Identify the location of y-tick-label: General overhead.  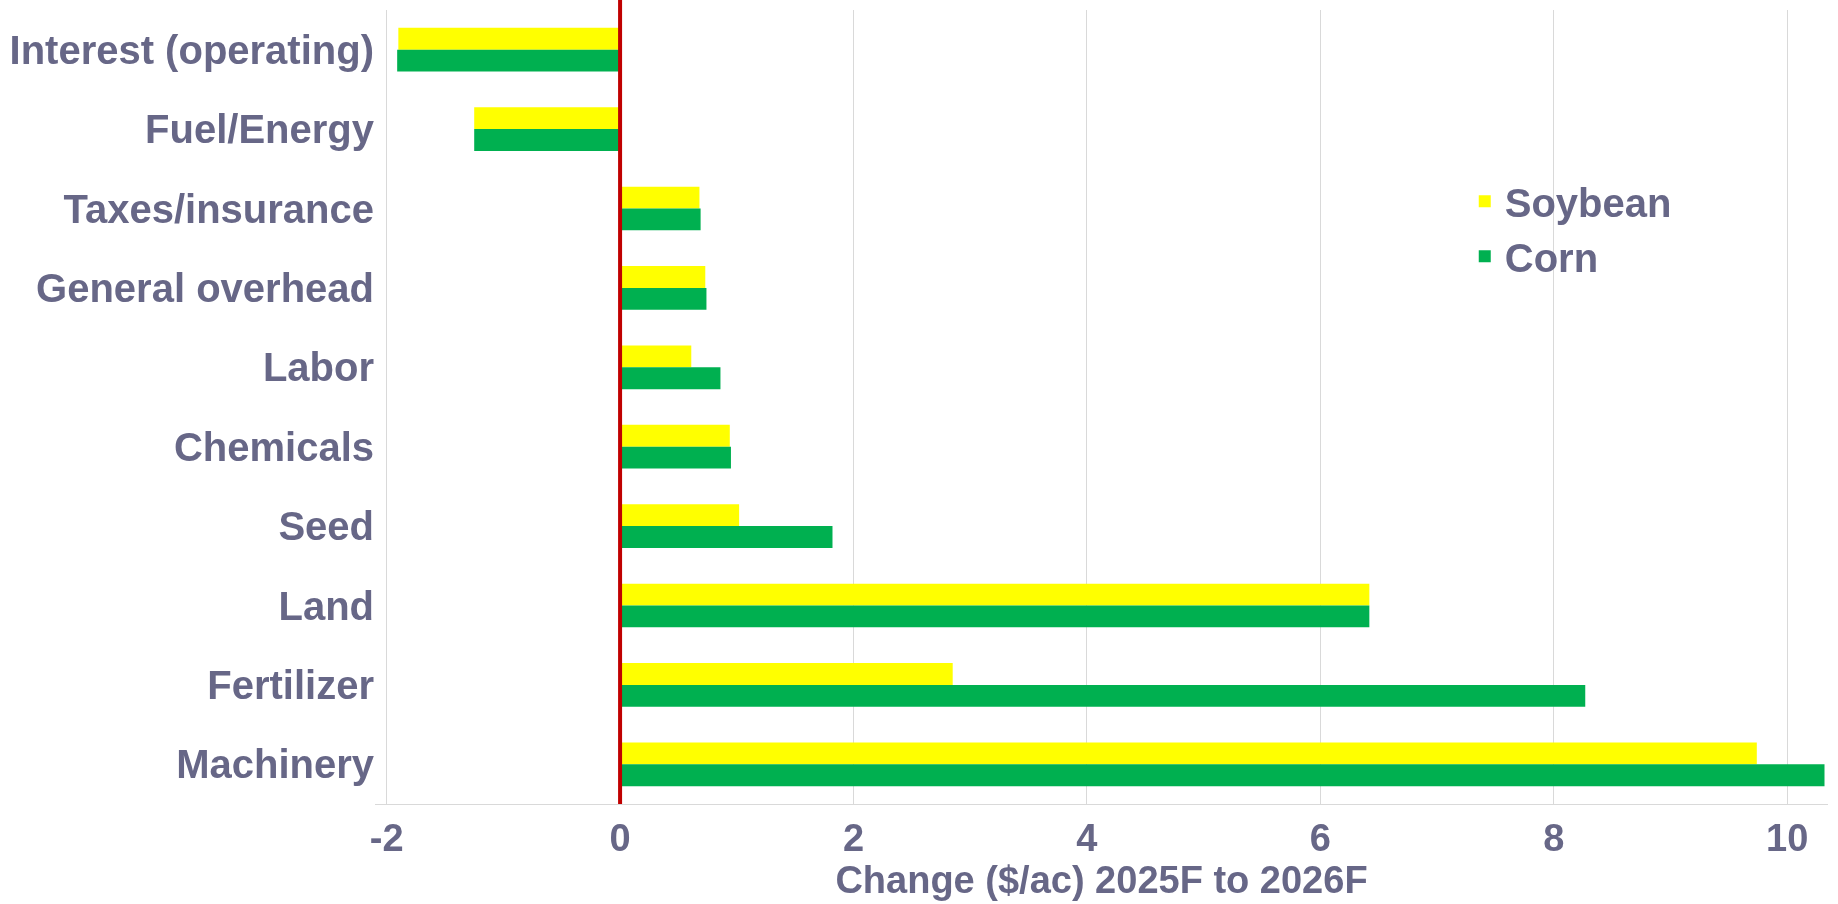
(205, 287).